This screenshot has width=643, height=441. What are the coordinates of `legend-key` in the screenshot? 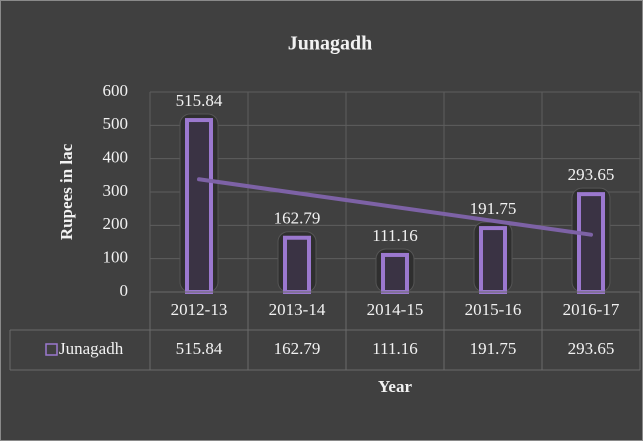 It's located at (51, 349).